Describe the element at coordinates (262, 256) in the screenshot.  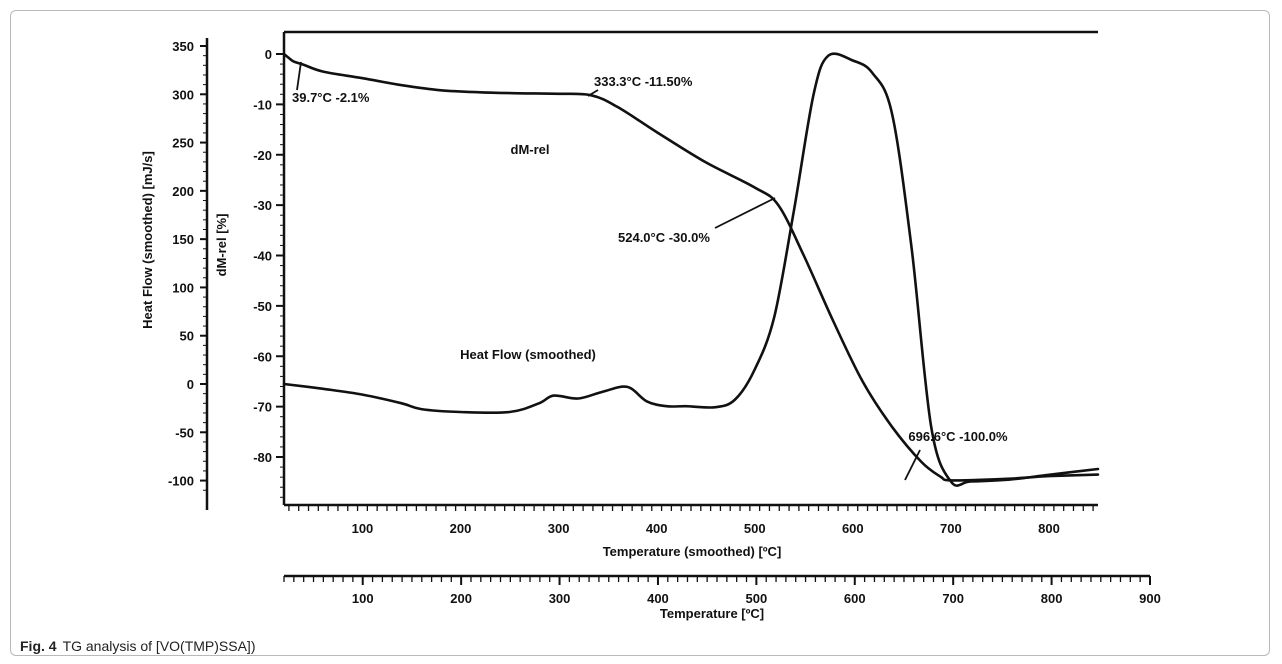
I see `dm-rel-tick-label: -40` at that location.